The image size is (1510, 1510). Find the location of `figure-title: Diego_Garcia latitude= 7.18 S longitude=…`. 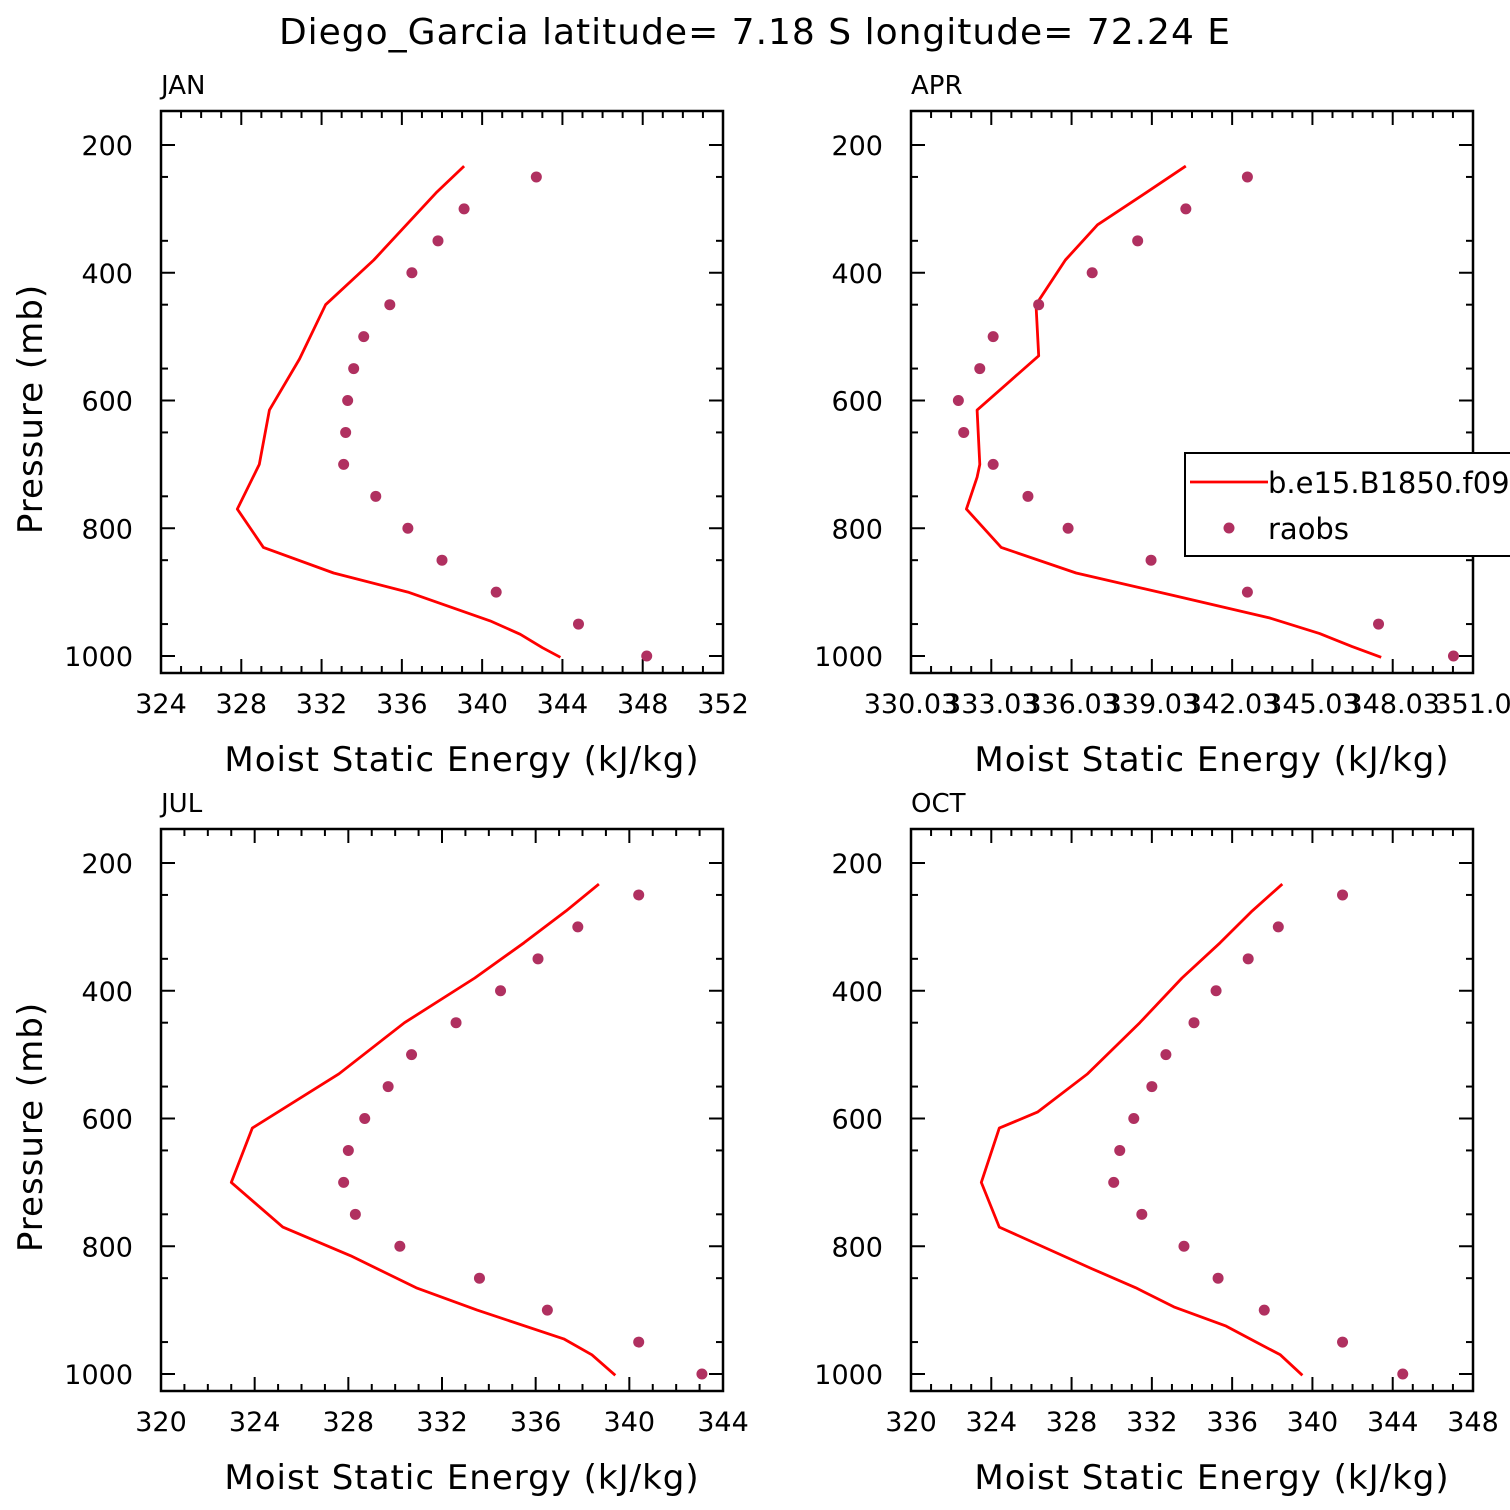

figure-title: Diego_Garcia latitude= 7.18 S longitude=… is located at coordinates (755, 32).